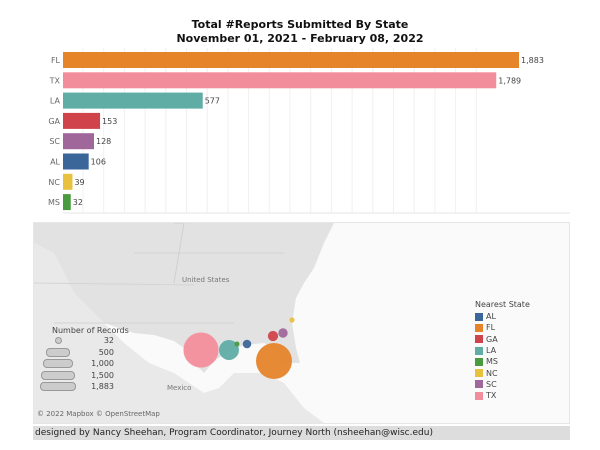  Describe the element at coordinates (179, 388) in the screenshot. I see `map-label-mexico: Mexico` at that location.